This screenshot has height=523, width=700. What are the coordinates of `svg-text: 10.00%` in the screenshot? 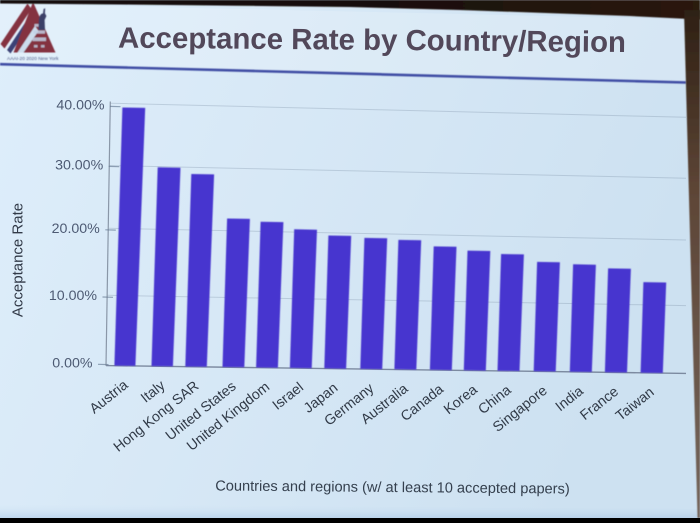 It's located at (73, 296).